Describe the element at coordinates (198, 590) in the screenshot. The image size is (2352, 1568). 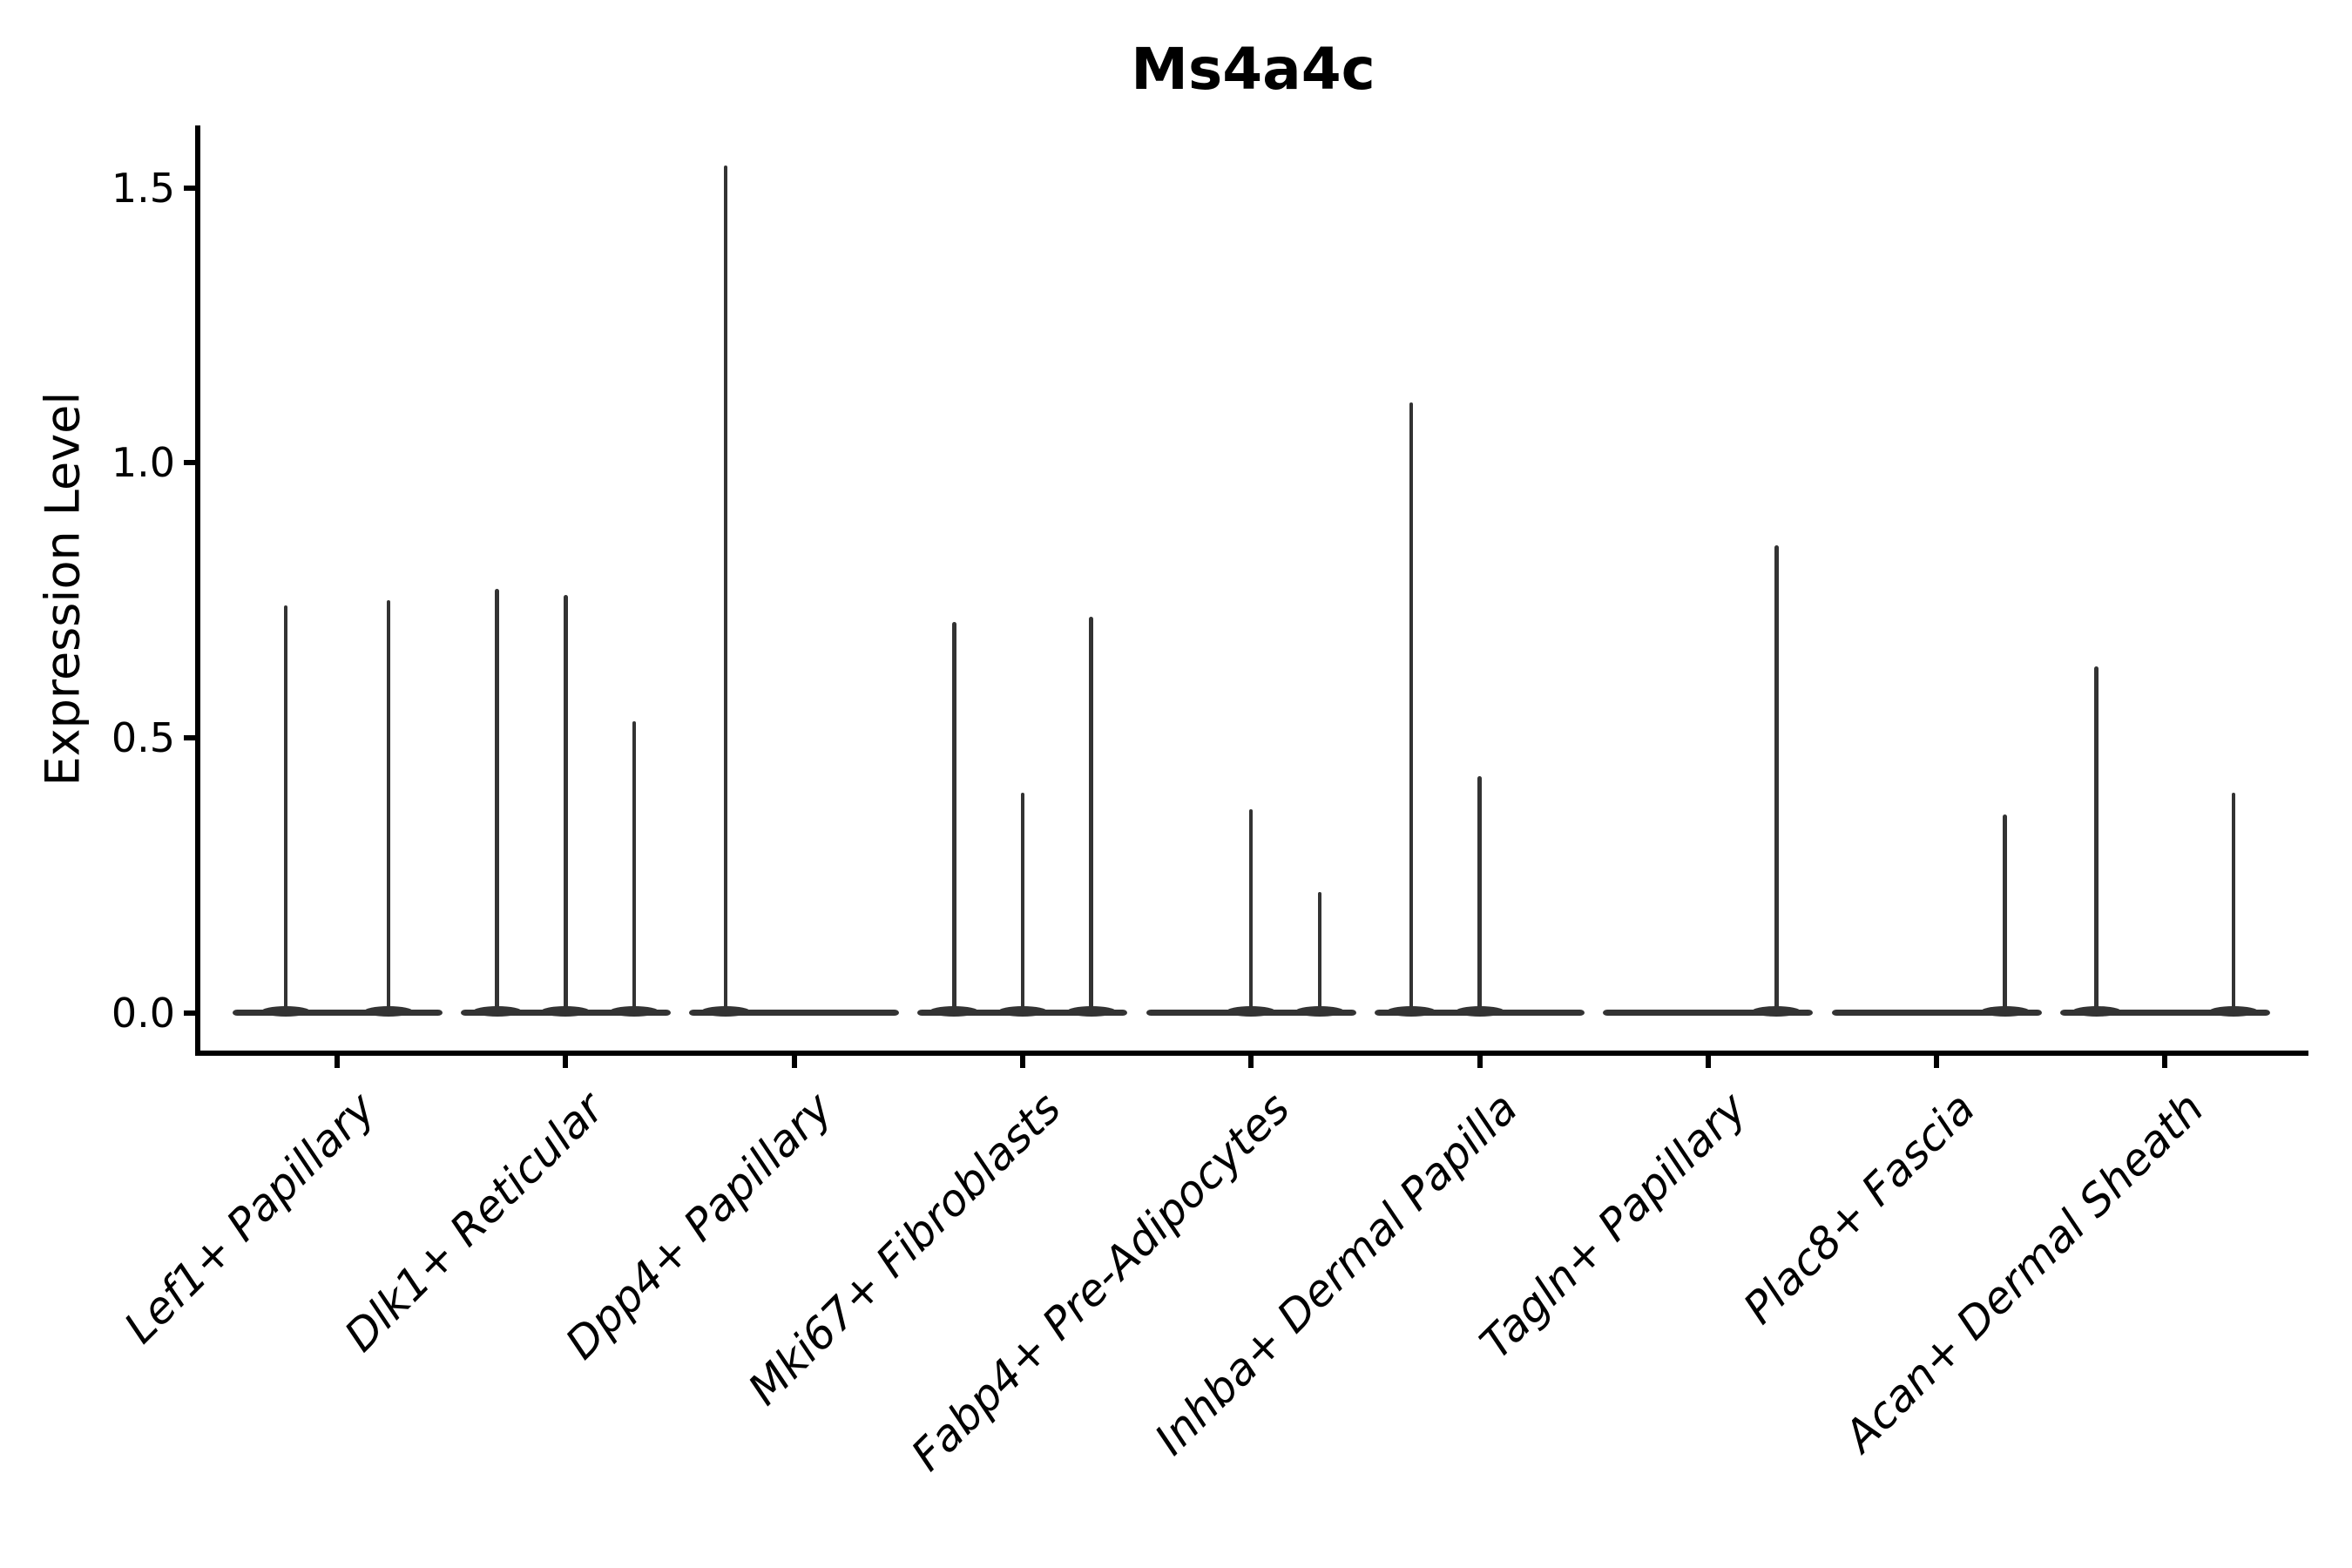
I see `y-axis-spine` at that location.